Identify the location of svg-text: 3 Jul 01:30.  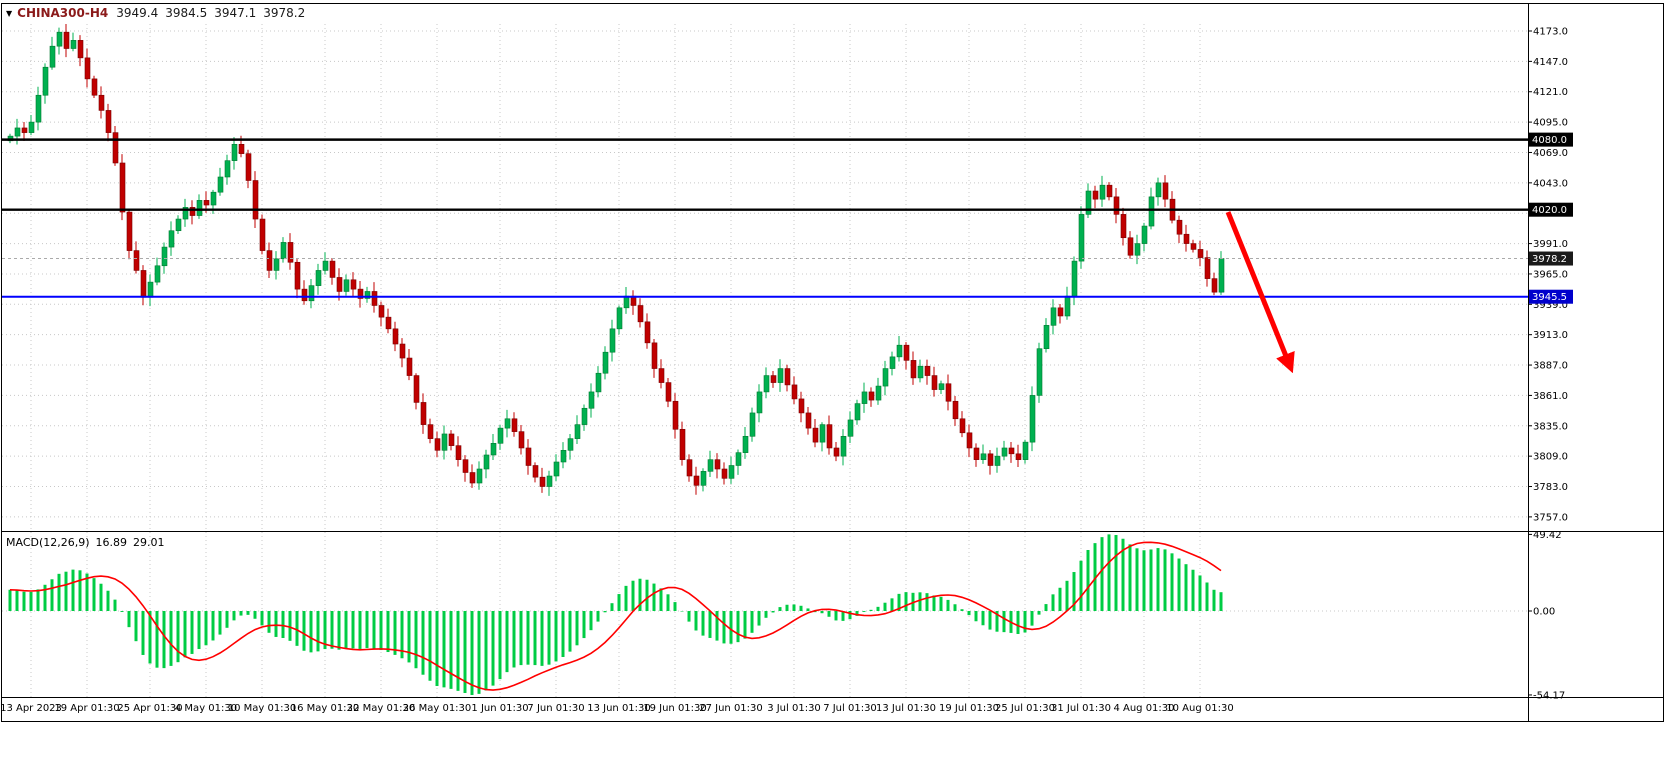
(794, 708).